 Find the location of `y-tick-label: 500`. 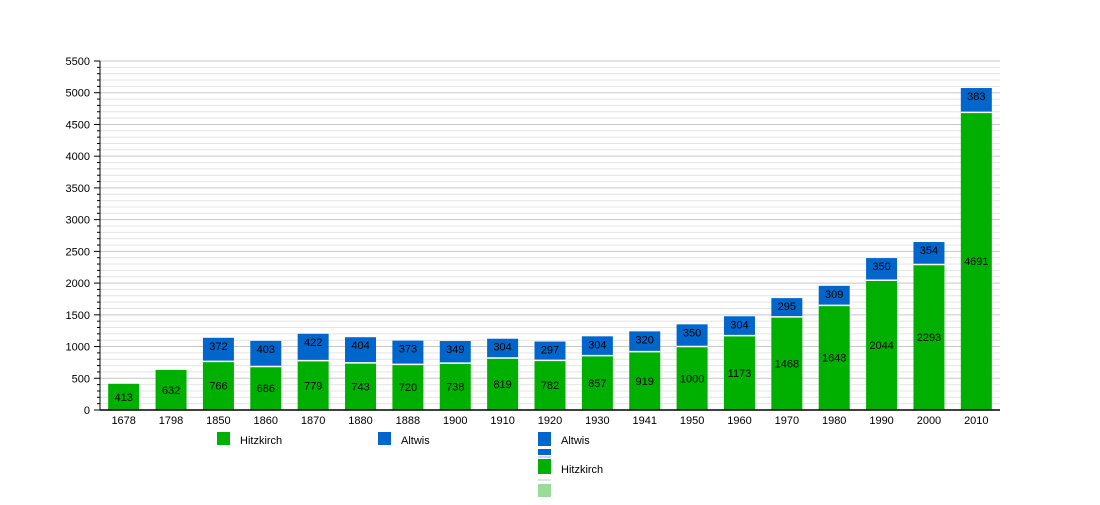

y-tick-label: 500 is located at coordinates (81, 379).